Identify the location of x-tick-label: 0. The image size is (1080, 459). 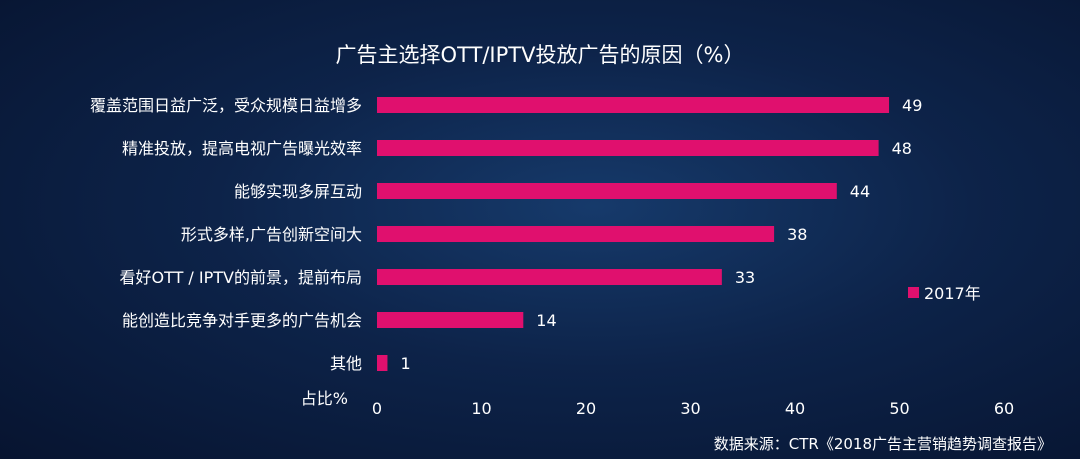
(377, 408).